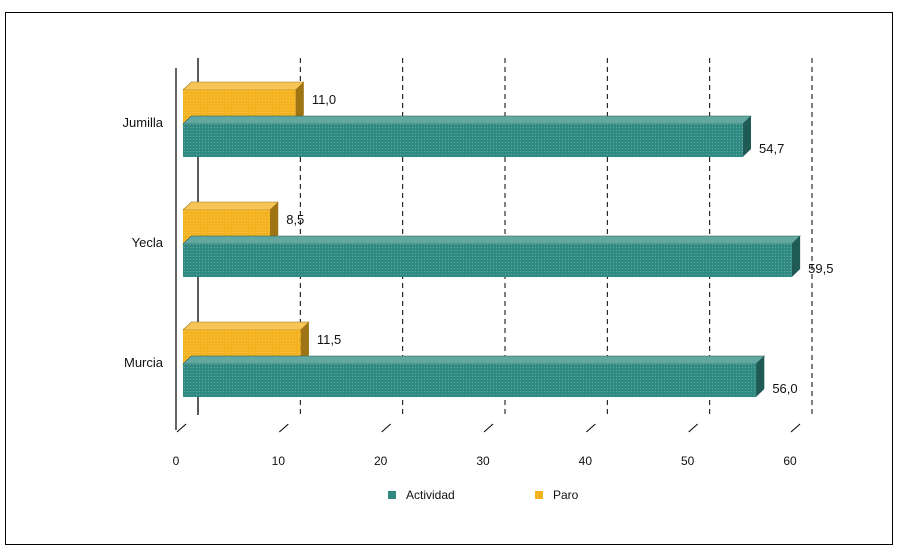 The image size is (900, 547). What do you see at coordinates (771, 148) in the screenshot?
I see `data-label: 54,7` at bounding box center [771, 148].